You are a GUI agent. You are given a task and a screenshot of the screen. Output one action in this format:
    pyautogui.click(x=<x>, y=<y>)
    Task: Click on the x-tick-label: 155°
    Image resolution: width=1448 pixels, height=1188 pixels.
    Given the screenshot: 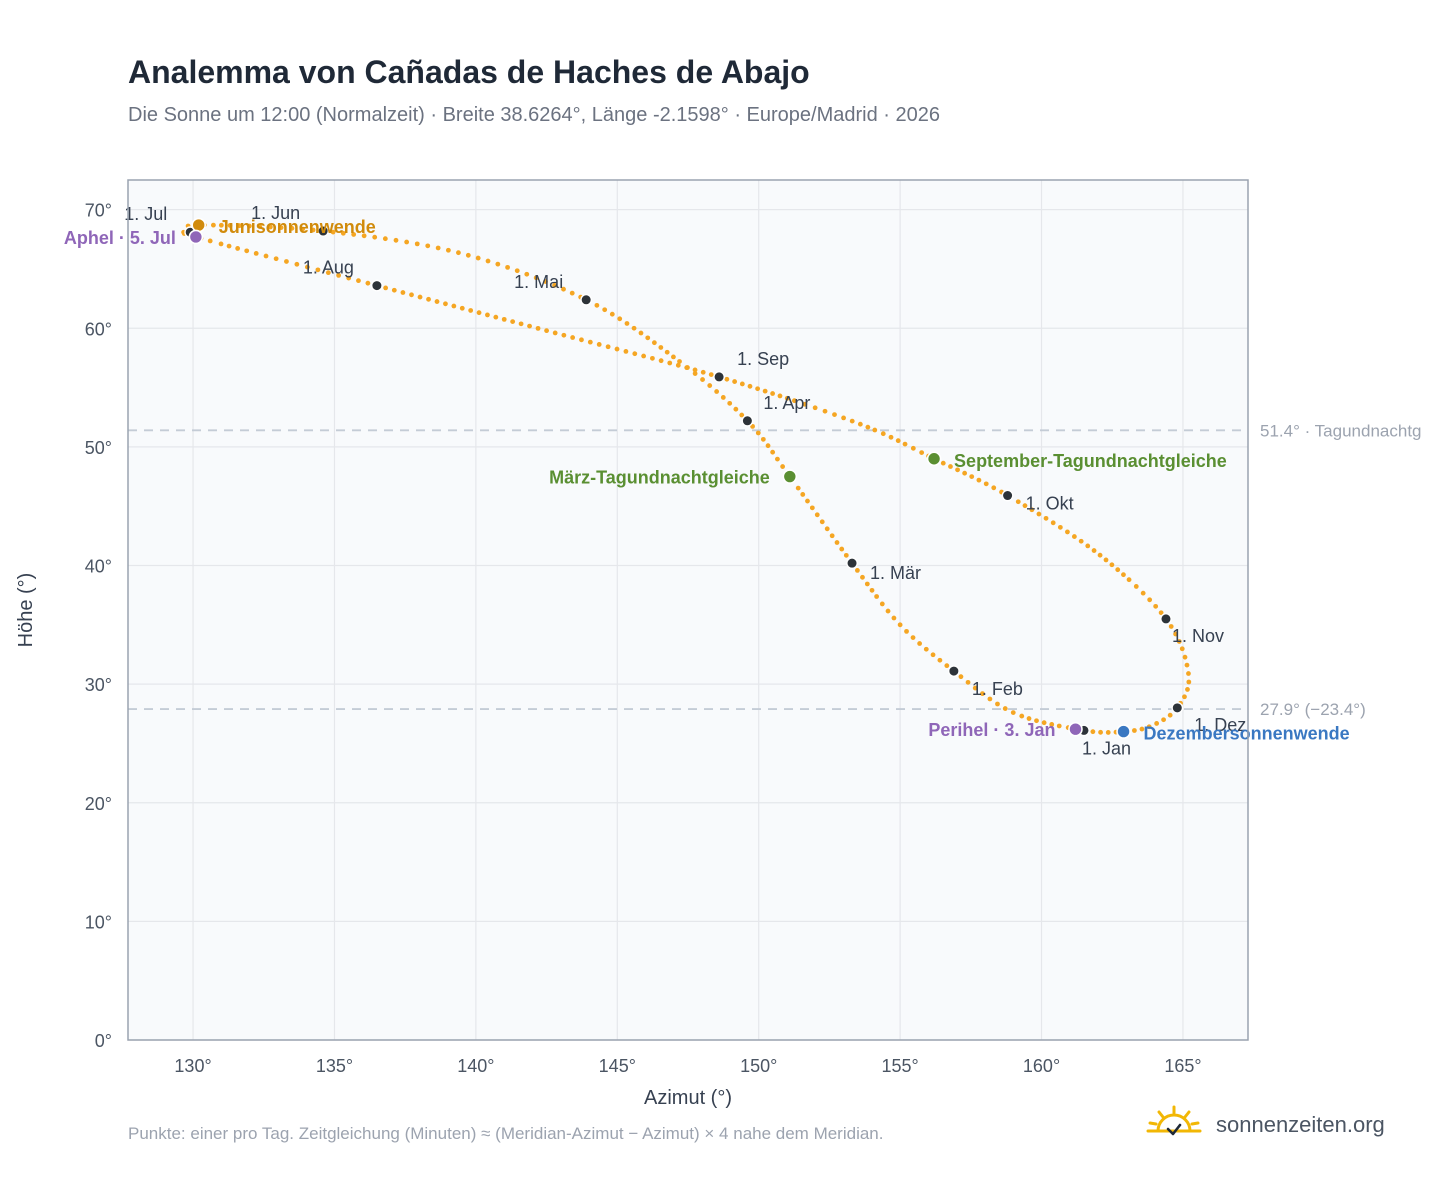 What is the action you would take?
    pyautogui.click(x=900, y=1066)
    